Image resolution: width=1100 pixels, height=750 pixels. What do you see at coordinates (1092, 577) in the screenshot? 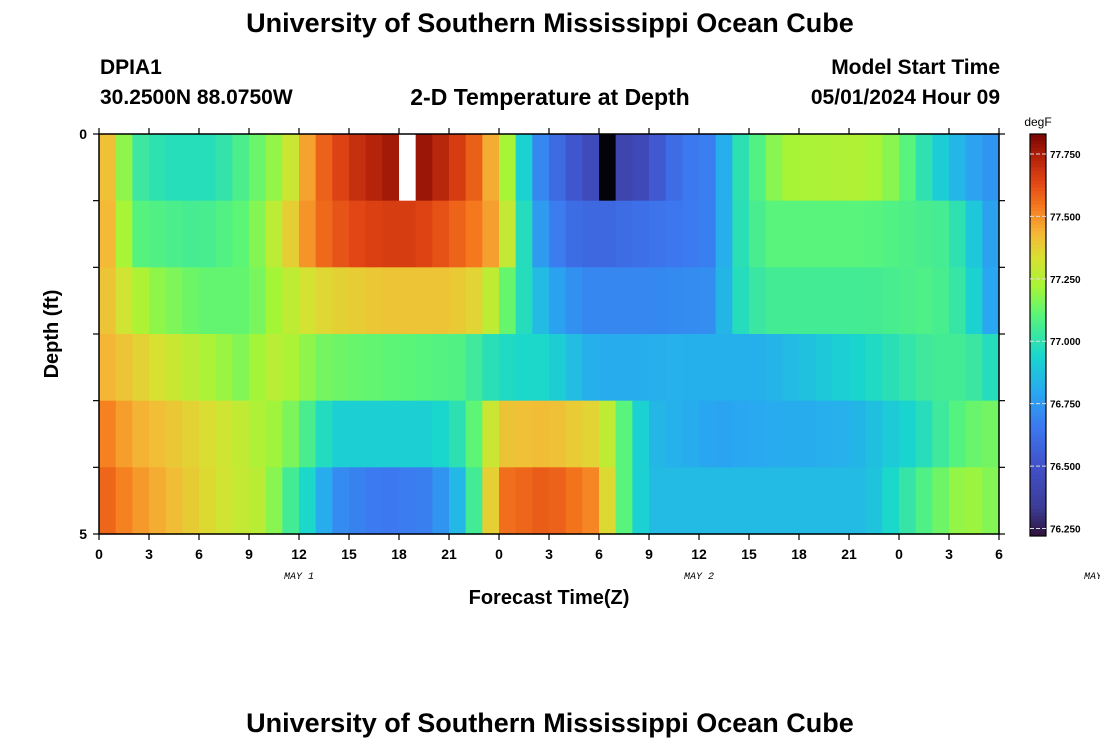
I see `day-label: MAY 3` at bounding box center [1092, 577].